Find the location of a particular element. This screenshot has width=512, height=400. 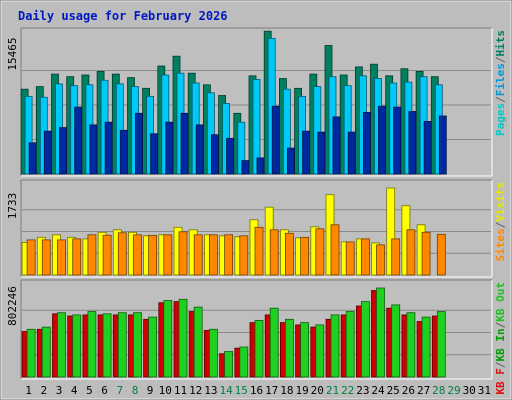

x-tick-label-day-17: 17 is located at coordinates (271, 390).